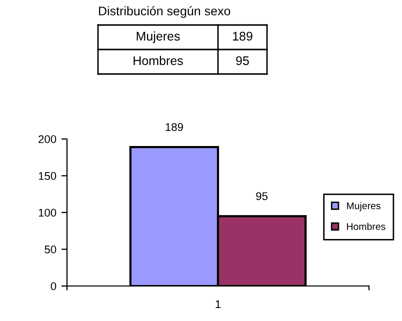 Image resolution: width=402 pixels, height=321 pixels. I want to click on y-tick-label: 100, so click(47, 212).